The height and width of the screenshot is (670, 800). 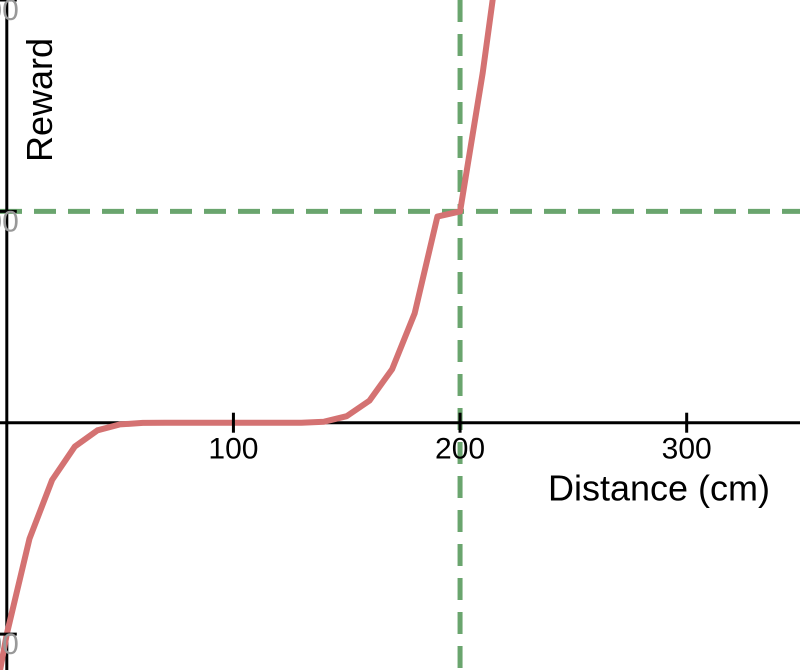 I want to click on y-tick-label: 200, so click(x=9, y=13).